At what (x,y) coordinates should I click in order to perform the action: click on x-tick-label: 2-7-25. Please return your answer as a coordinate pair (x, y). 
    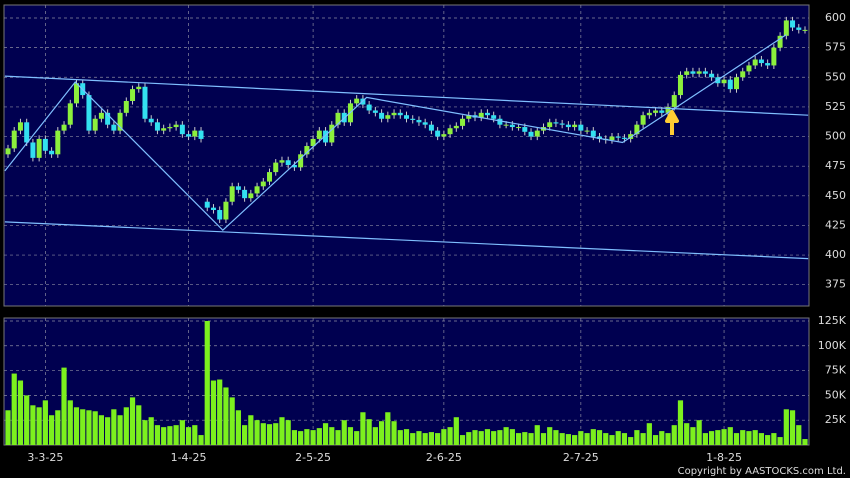
    Looking at the image, I should click on (581, 457).